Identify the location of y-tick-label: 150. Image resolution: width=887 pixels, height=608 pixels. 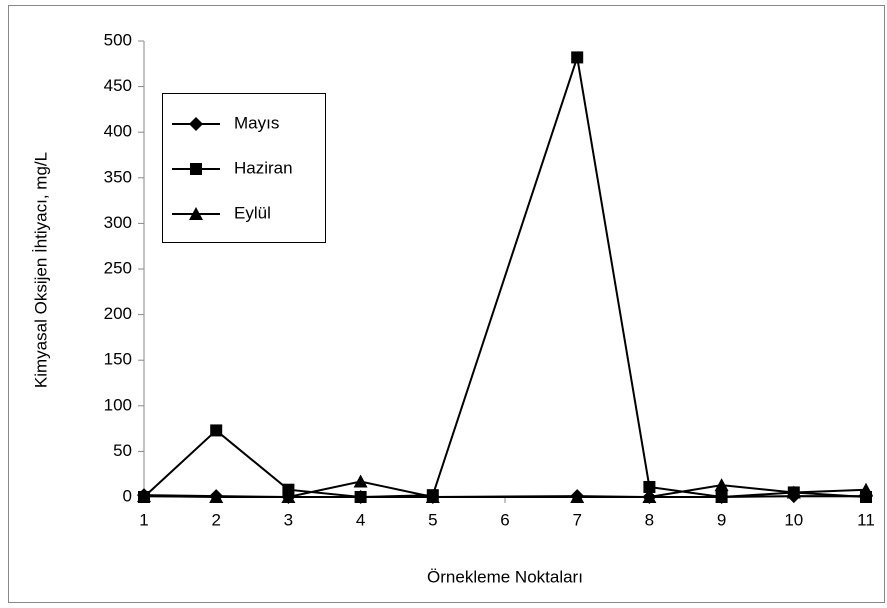
(118, 359).